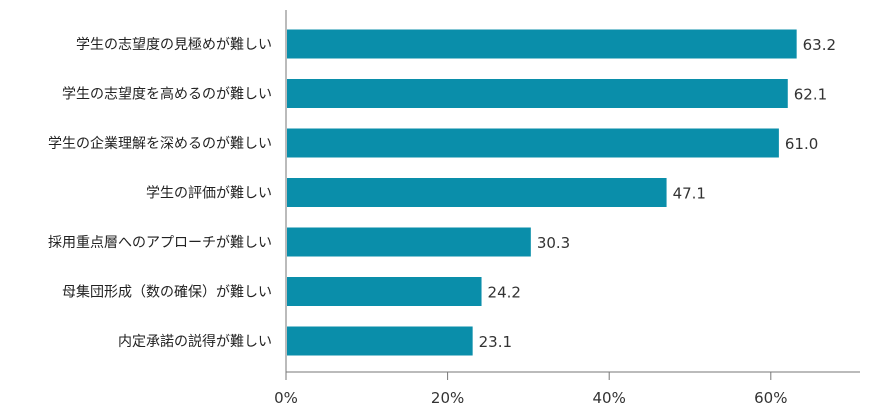  I want to click on x-tick-label: 20%, so click(447, 398).